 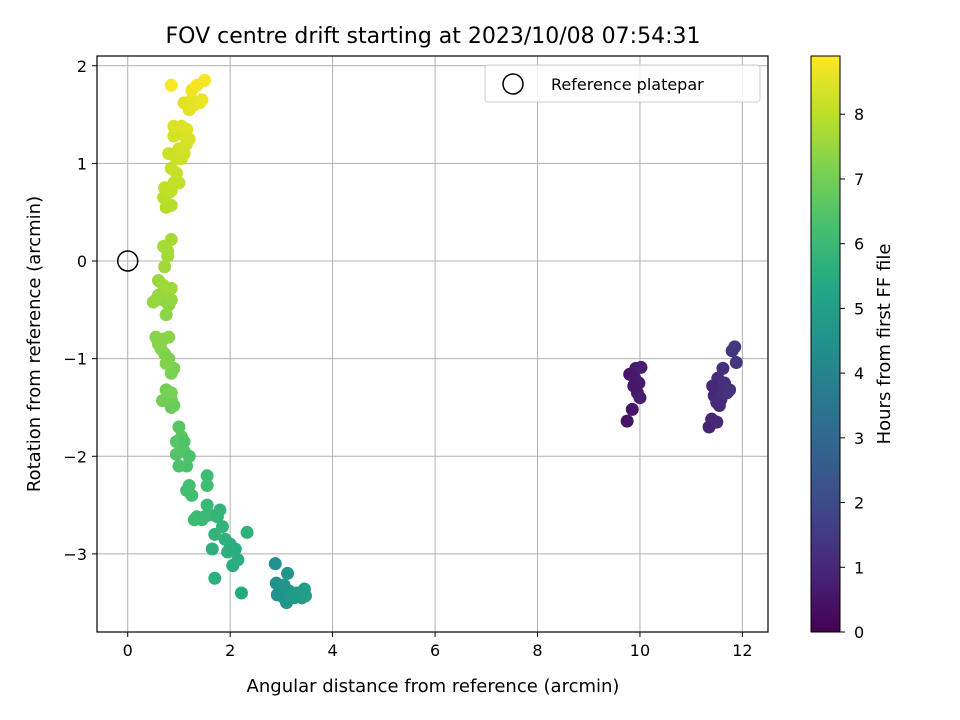 I want to click on x-axis: 0 2 4 6 8 10 12, so click(x=438, y=646).